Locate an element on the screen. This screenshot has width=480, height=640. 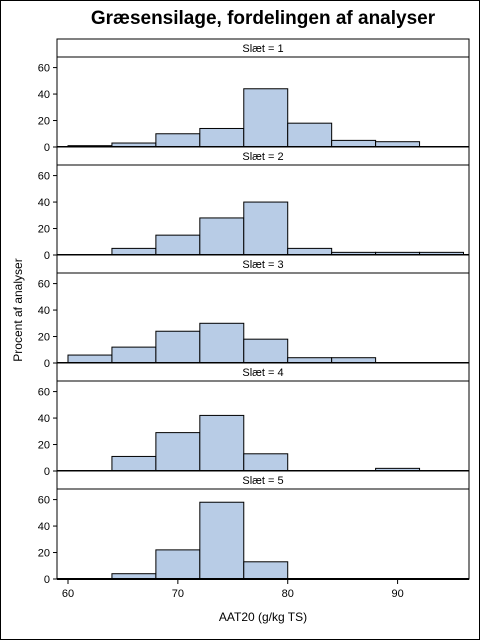
x-tick-label: 90 is located at coordinates (397, 594).